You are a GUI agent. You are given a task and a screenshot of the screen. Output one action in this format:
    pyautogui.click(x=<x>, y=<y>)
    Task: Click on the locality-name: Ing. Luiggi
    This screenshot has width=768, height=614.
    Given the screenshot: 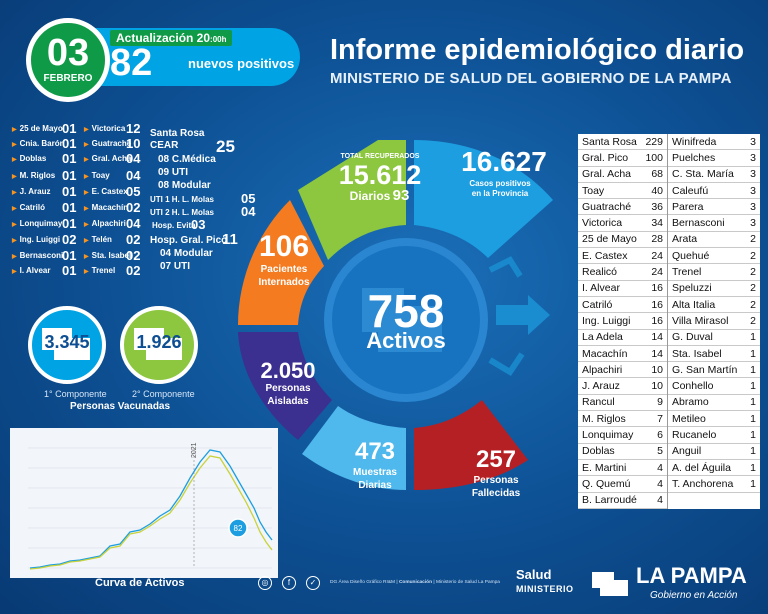 What is the action you would take?
    pyautogui.click(x=40, y=239)
    